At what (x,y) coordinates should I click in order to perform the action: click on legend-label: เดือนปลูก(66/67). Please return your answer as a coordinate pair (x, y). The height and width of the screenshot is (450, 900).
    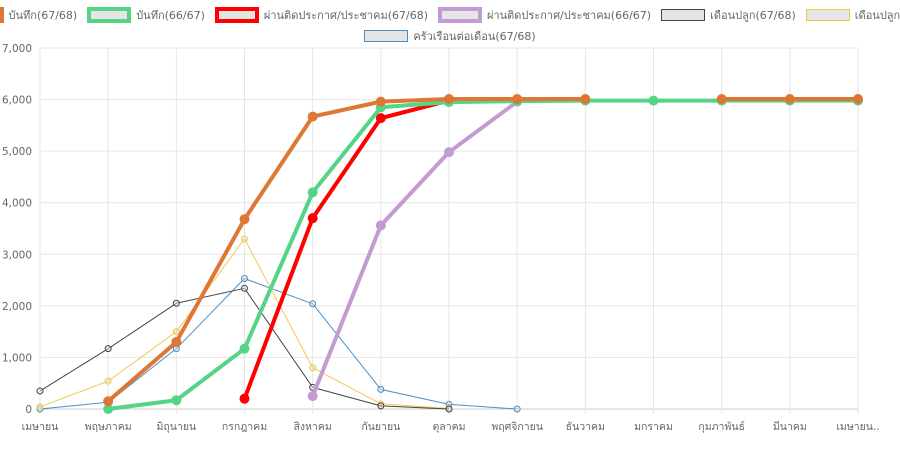
    Looking at the image, I should click on (877, 15).